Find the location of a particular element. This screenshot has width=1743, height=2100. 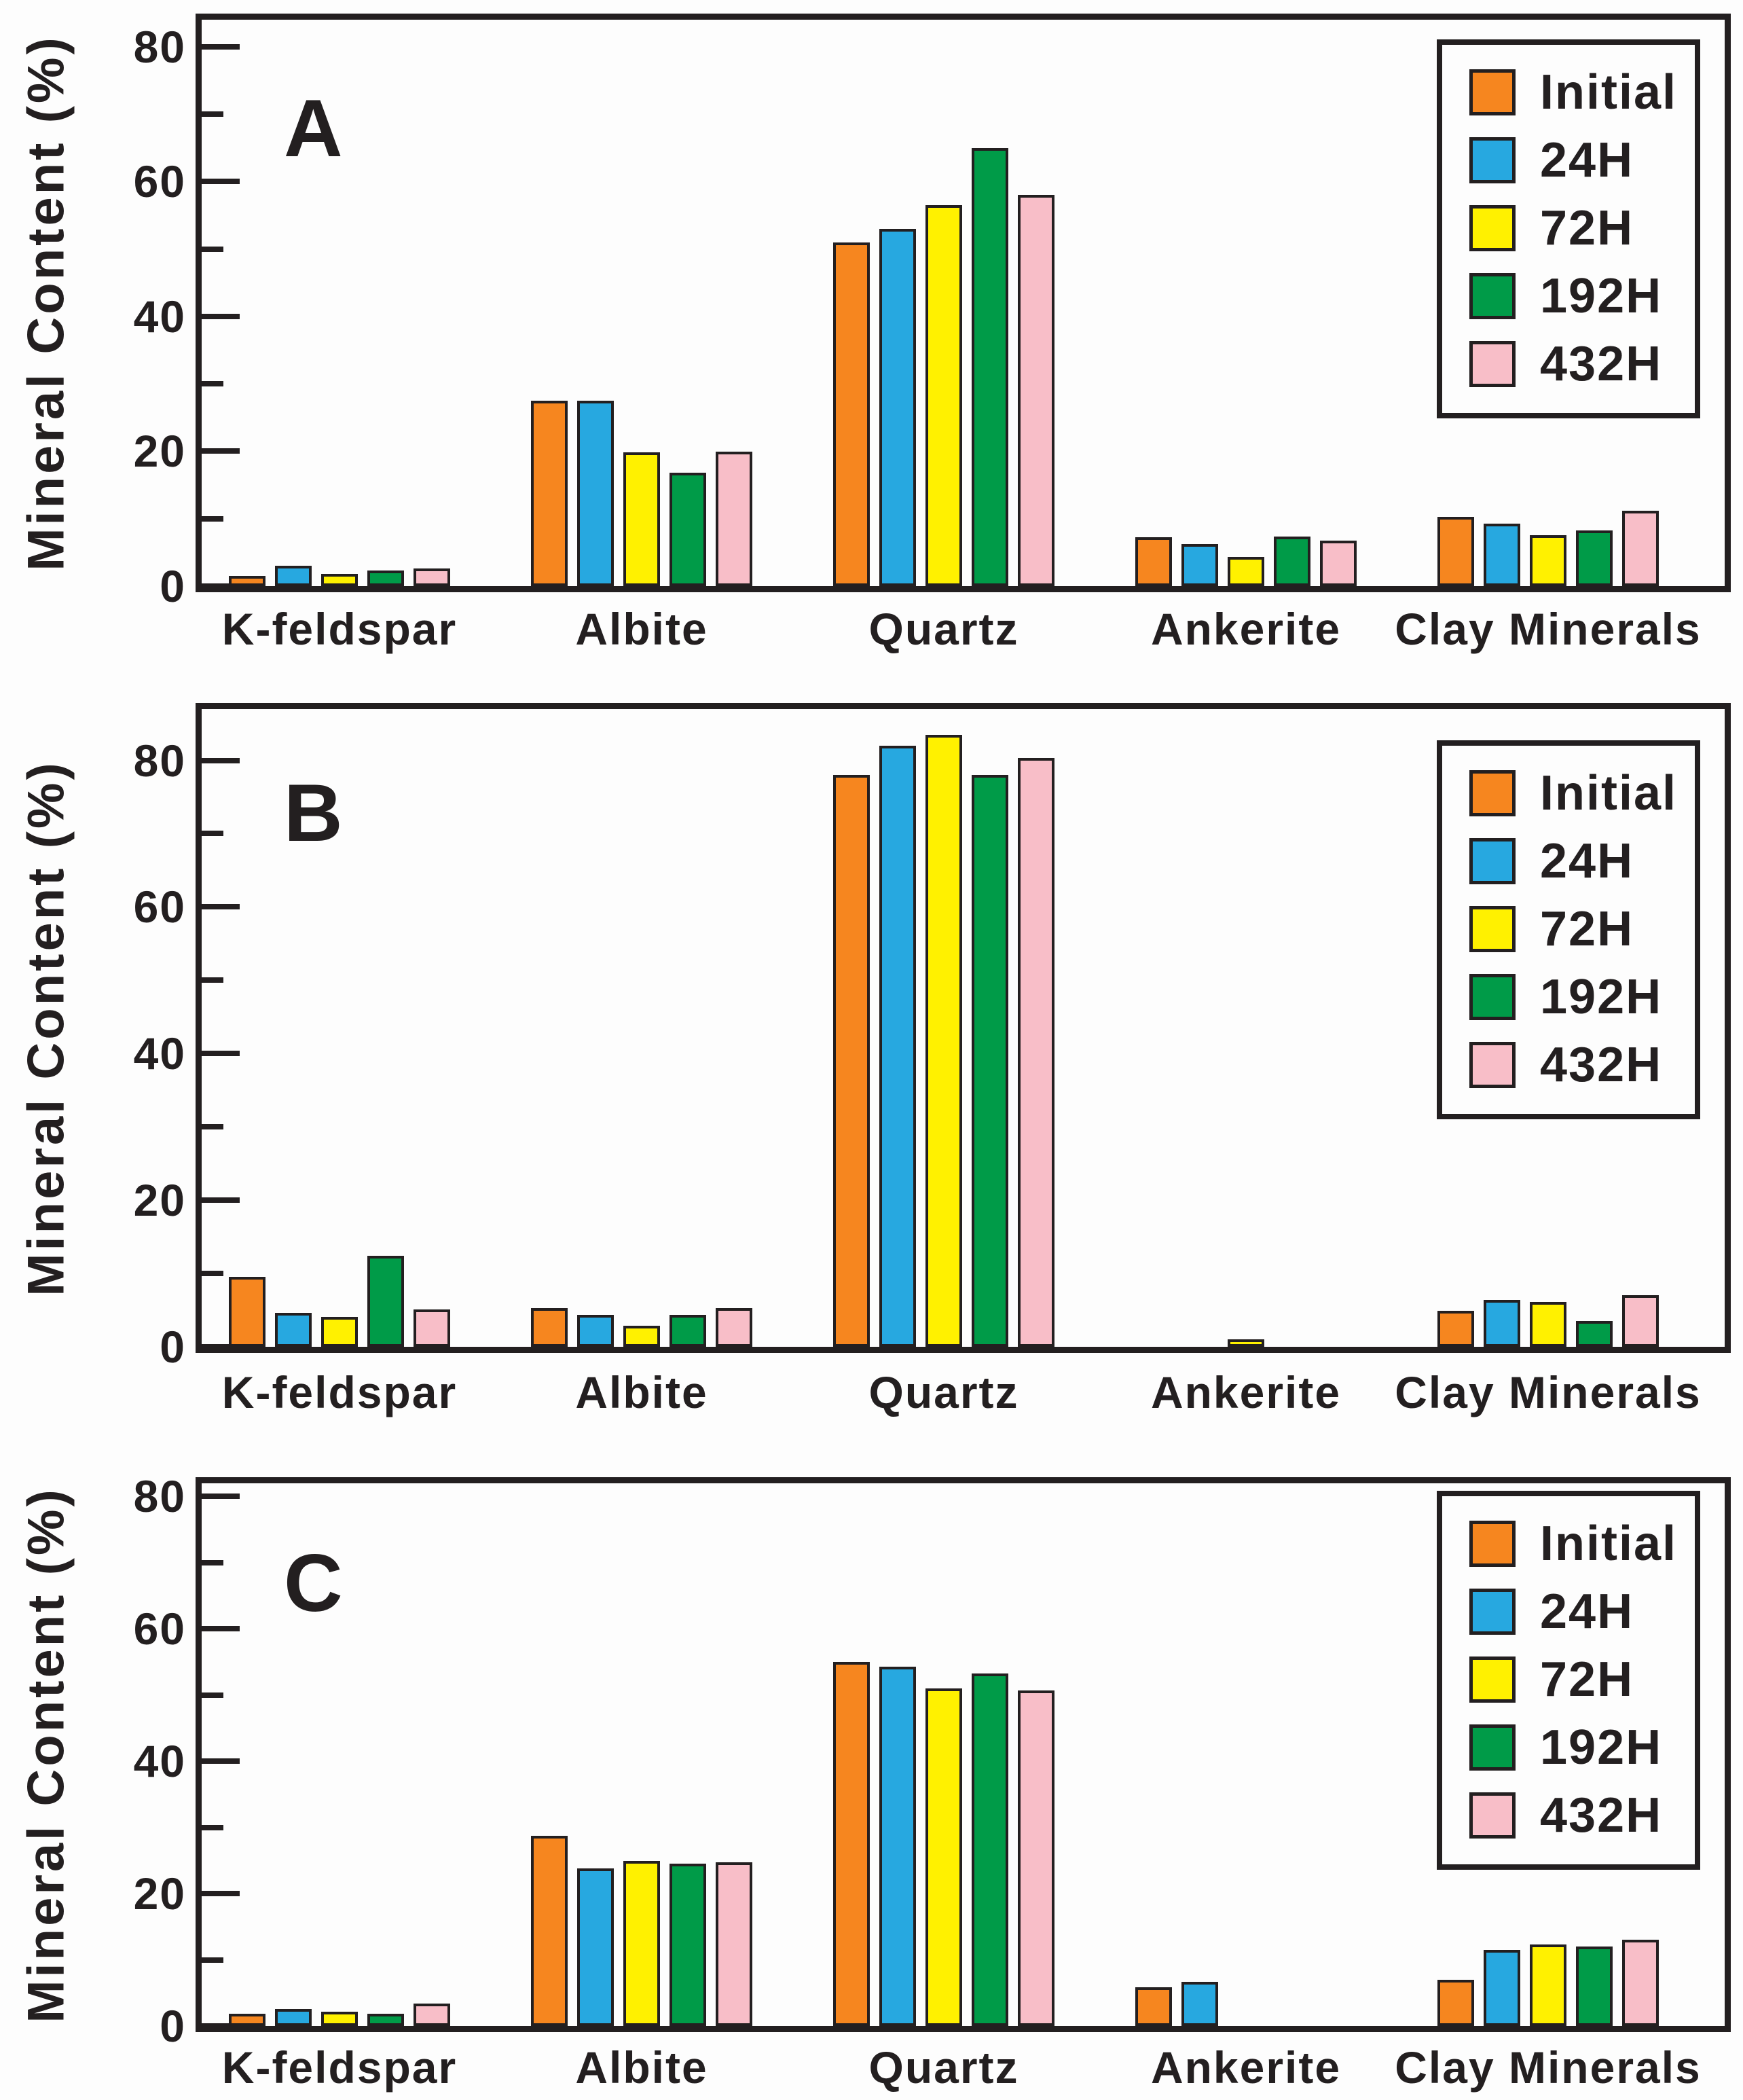

legend-swatch-icon-72h is located at coordinates (1492, 929).